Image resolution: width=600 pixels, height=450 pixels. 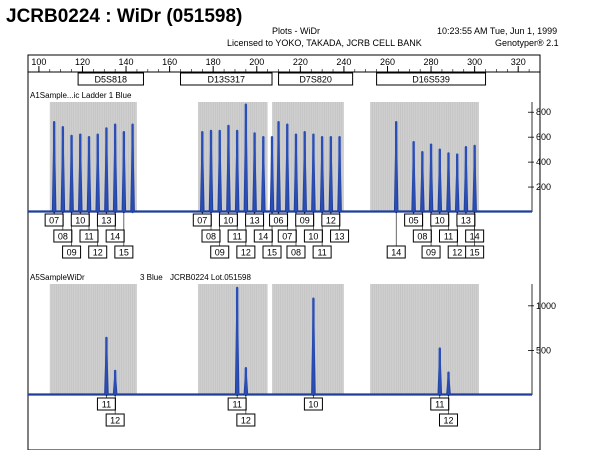 What do you see at coordinates (279, 221) in the screenshot?
I see `allele-label: 06` at bounding box center [279, 221].